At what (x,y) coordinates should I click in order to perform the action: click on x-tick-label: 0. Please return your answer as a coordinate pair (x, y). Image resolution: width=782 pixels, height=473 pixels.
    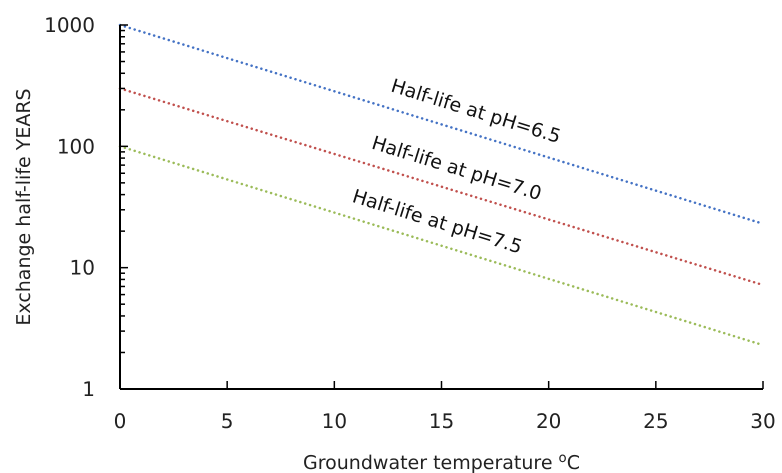
    Looking at the image, I should click on (120, 421).